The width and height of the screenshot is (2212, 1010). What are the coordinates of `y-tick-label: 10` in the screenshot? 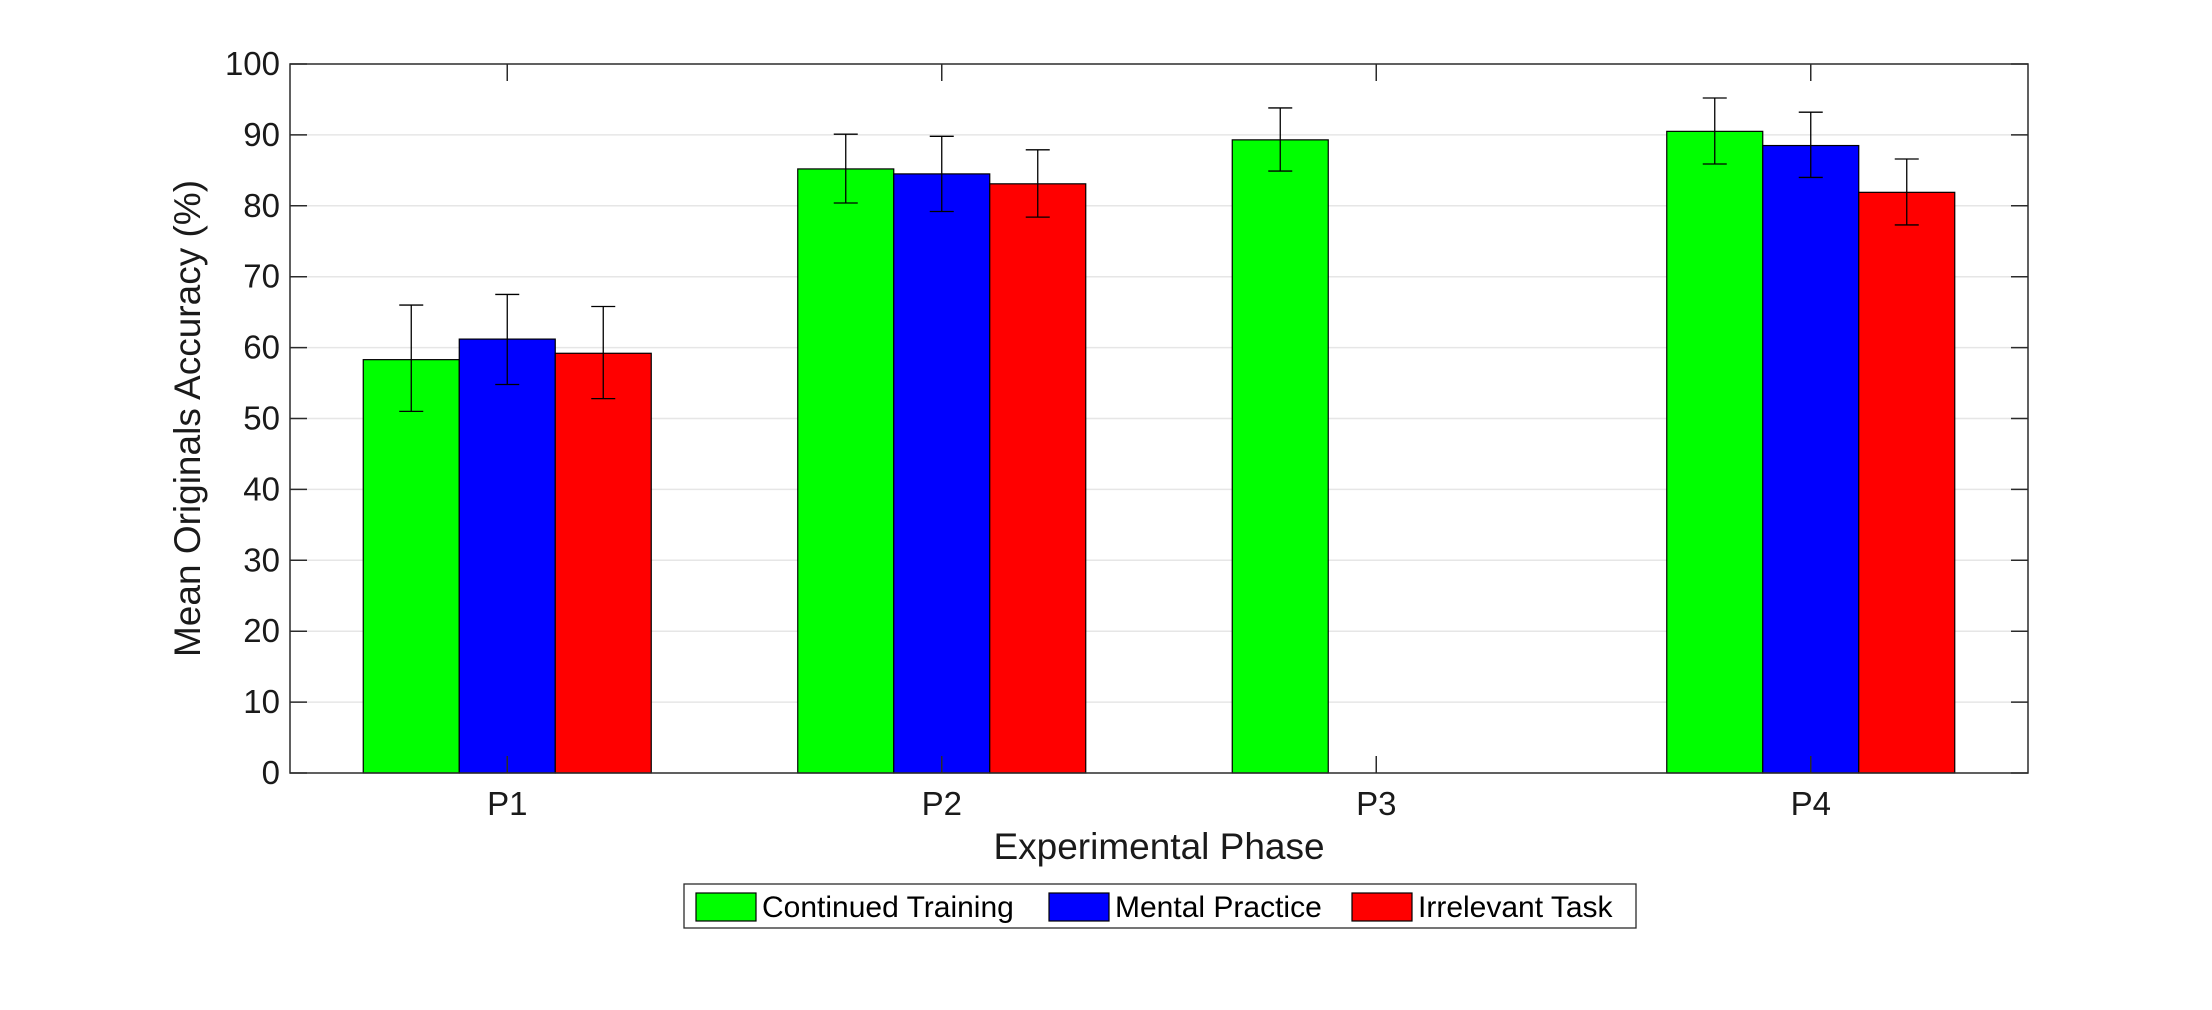 It's located at (261, 701).